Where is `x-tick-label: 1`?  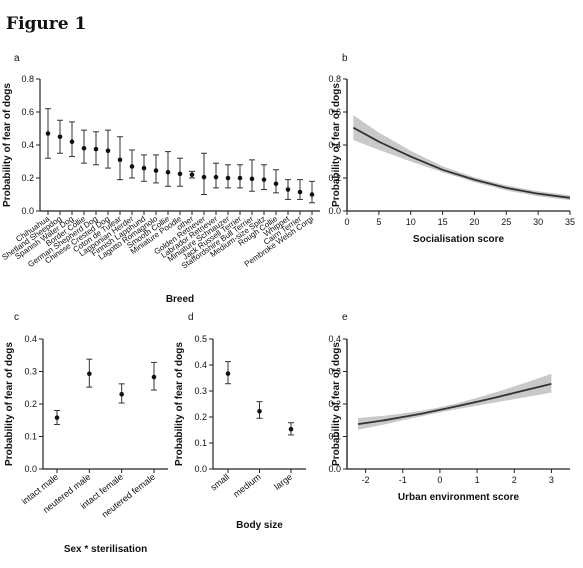
x-tick-label: 1 is located at coordinates (477, 480).